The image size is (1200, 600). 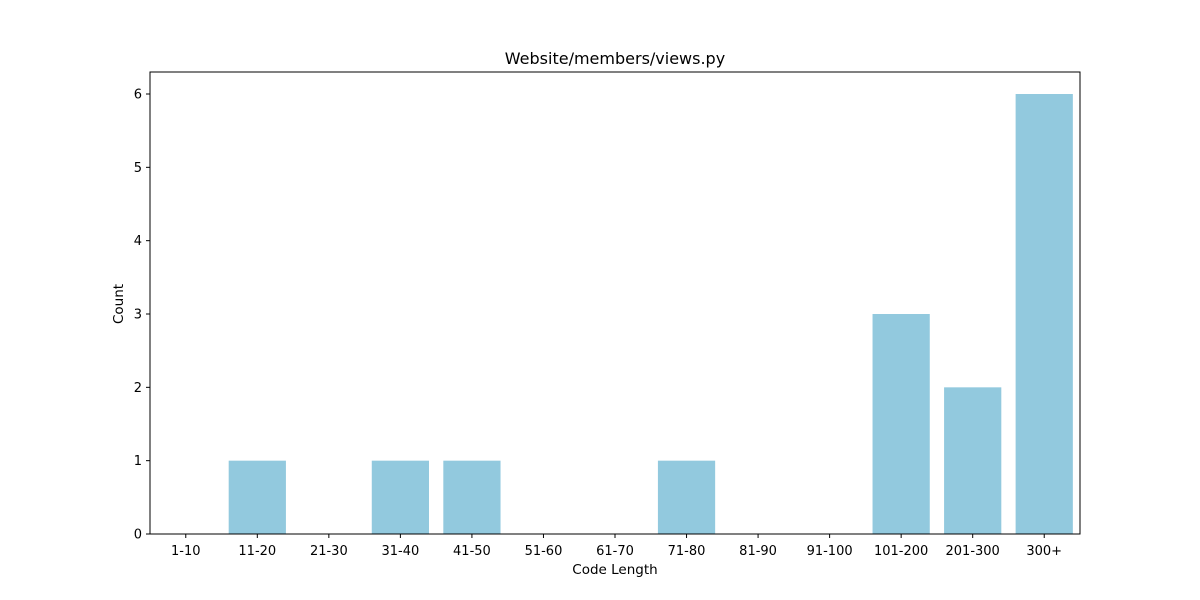 What do you see at coordinates (830, 551) in the screenshot?
I see `x-tick-label: 91-100` at bounding box center [830, 551].